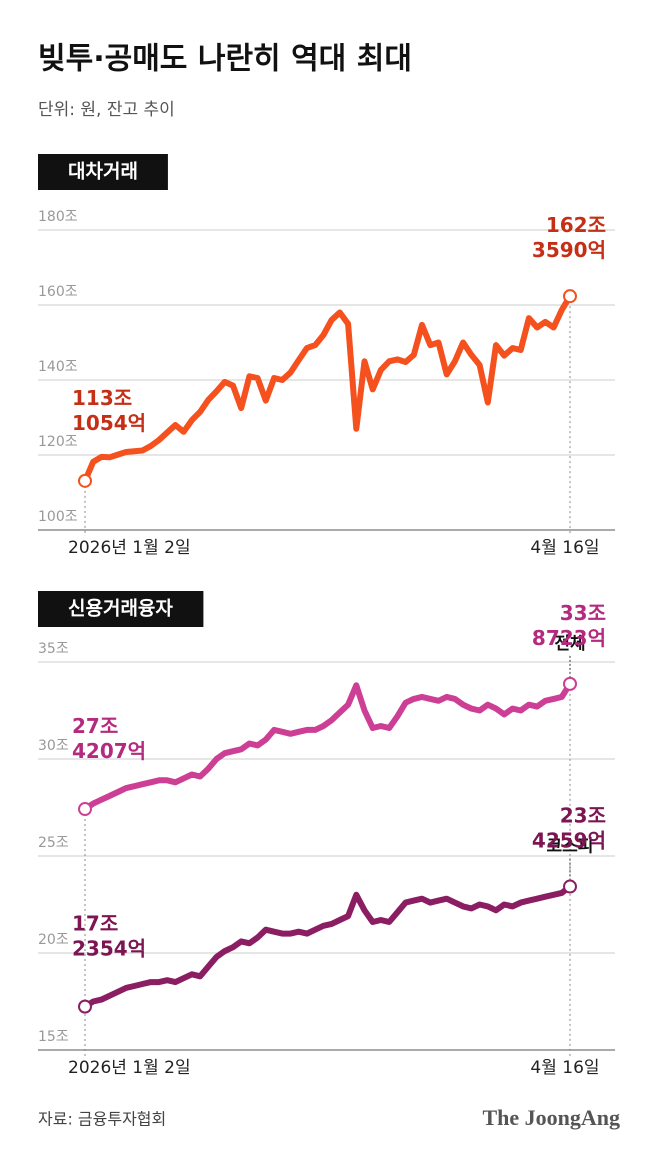 Image resolution: width=658 pixels, height=1161 pixels. Describe the element at coordinates (570, 847) in the screenshot. I see `series-label: 코스피` at that location.